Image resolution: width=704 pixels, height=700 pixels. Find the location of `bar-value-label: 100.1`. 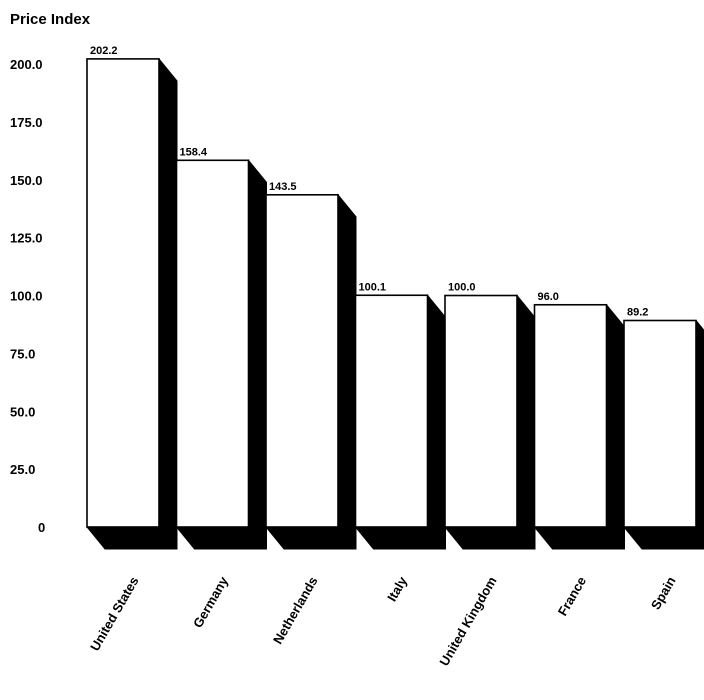

bar-value-label: 100.1 is located at coordinates (373, 287).